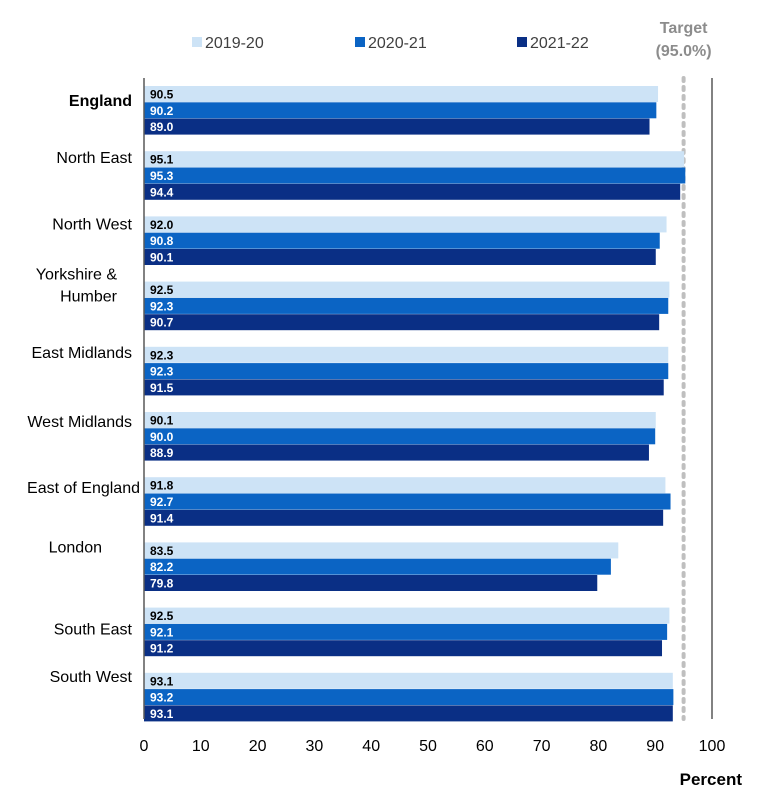 The image size is (757, 798). I want to click on data-label: 94.4, so click(162, 192).